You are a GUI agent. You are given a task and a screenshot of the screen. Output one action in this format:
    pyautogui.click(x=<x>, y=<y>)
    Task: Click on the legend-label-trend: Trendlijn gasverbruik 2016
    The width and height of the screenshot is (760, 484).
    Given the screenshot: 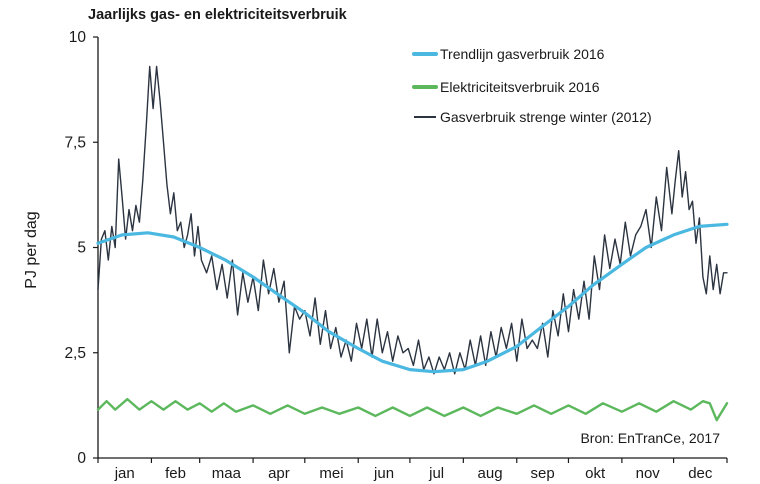 What is the action you would take?
    pyautogui.click(x=522, y=54)
    